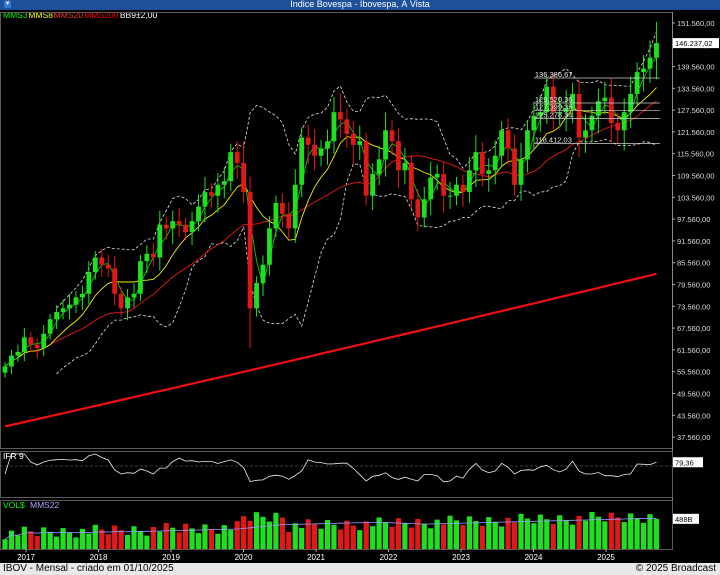  Describe the element at coordinates (351, 474) in the screenshot. I see `rsi-panel: IFR 9 79,36` at that location.